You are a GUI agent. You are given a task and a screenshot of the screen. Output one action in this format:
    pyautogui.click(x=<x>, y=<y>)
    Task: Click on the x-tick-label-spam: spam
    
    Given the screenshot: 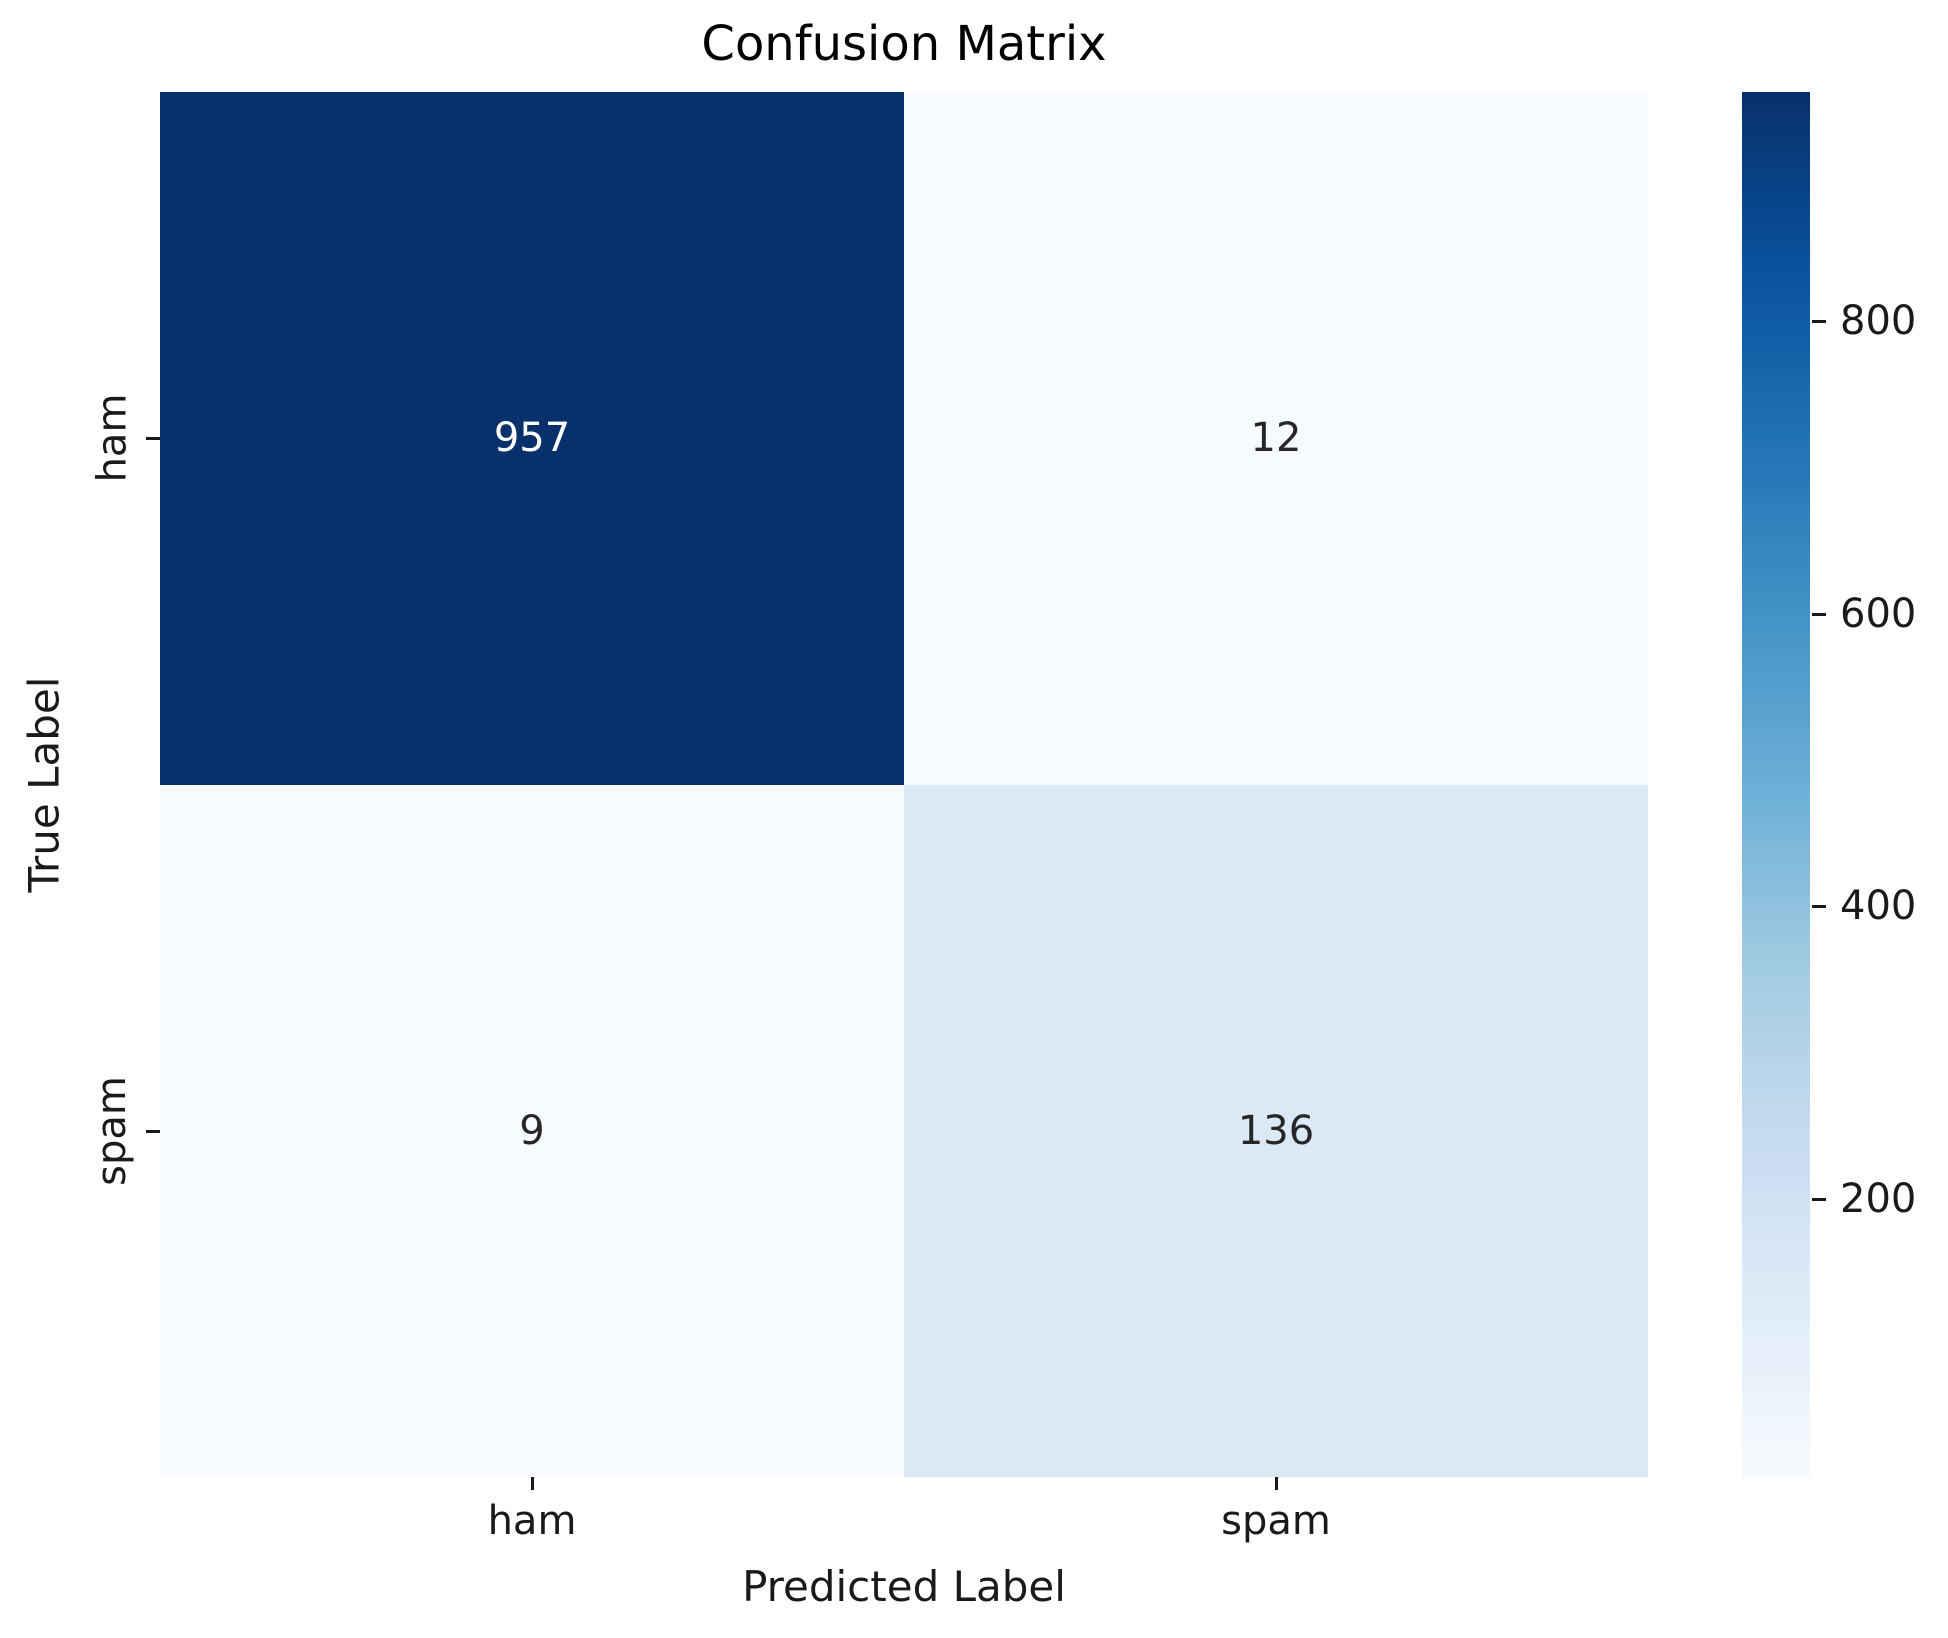 What is the action you would take?
    pyautogui.click(x=1276, y=1521)
    